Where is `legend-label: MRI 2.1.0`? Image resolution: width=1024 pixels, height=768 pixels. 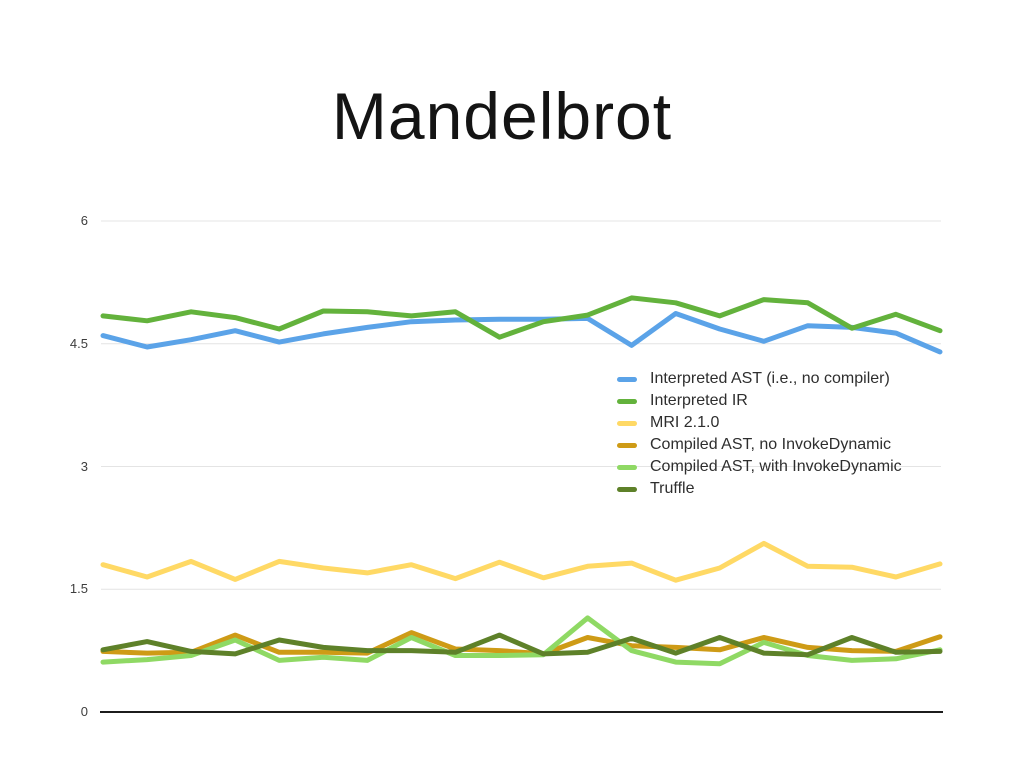
legend-label: MRI 2.1.0 is located at coordinates (685, 422).